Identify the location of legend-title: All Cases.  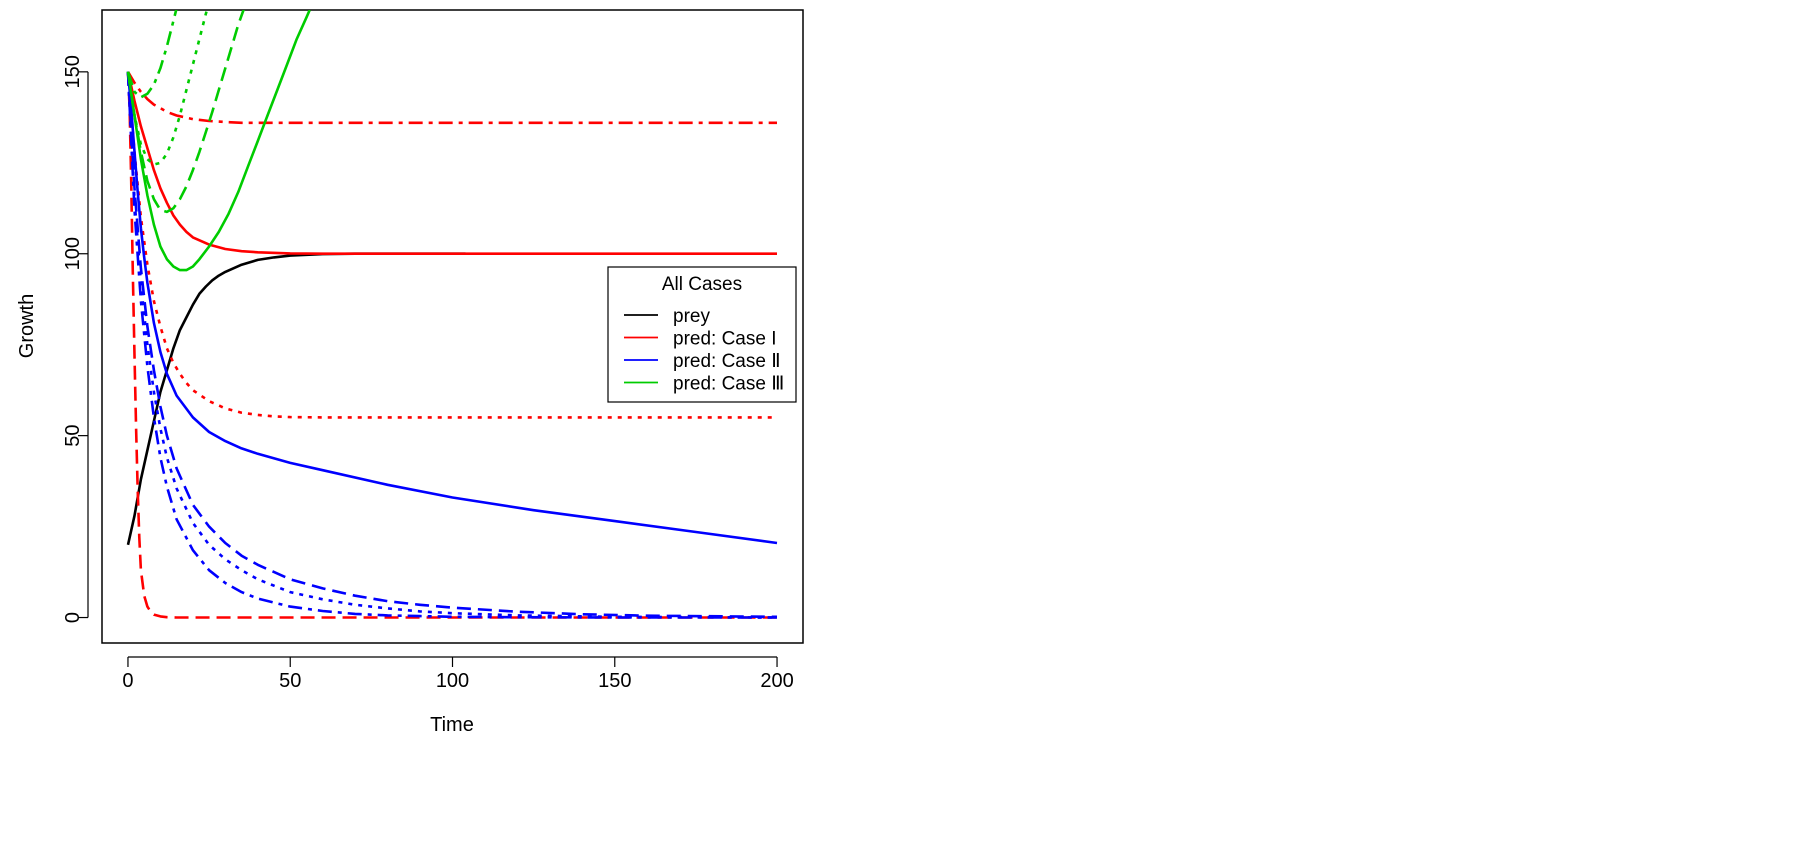
(702, 284).